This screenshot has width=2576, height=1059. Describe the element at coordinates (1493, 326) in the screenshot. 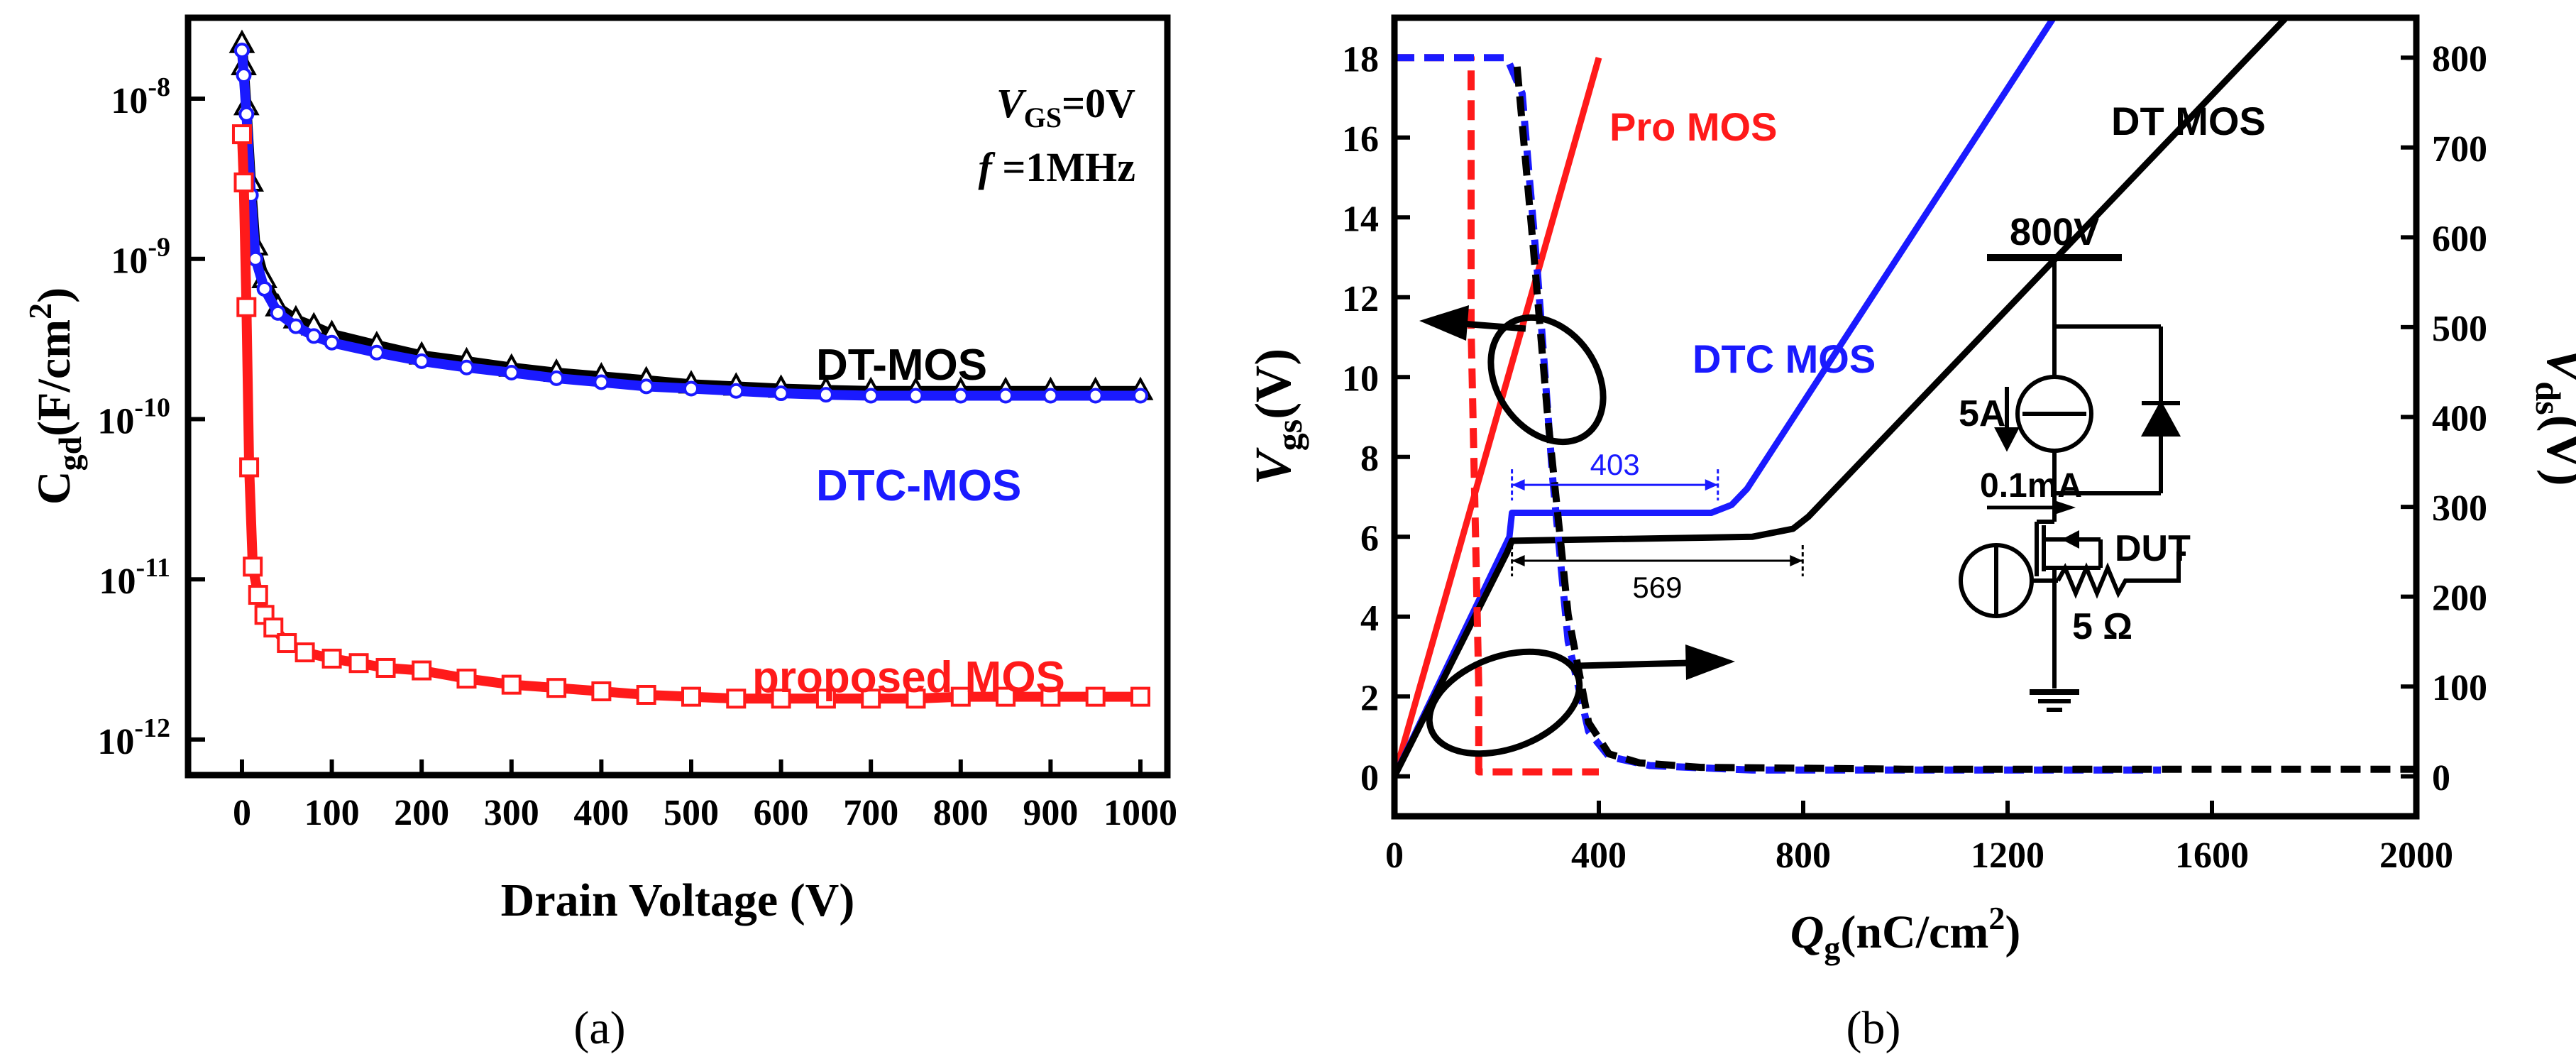

I see `b-left-axis-arrow` at that location.